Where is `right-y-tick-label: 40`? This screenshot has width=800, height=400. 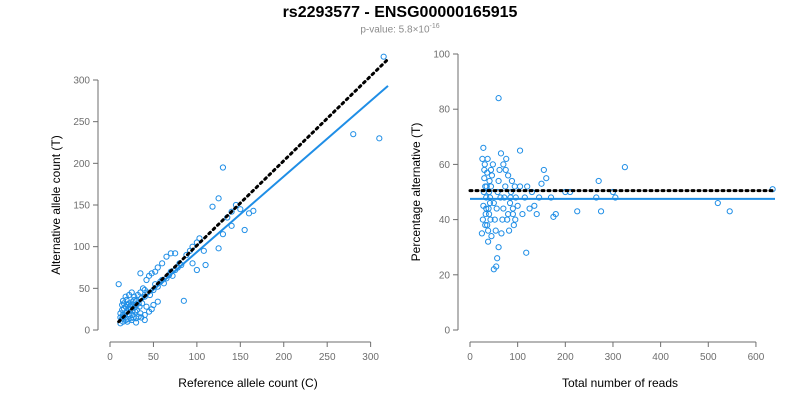 right-y-tick-label: 40 is located at coordinates (445, 220).